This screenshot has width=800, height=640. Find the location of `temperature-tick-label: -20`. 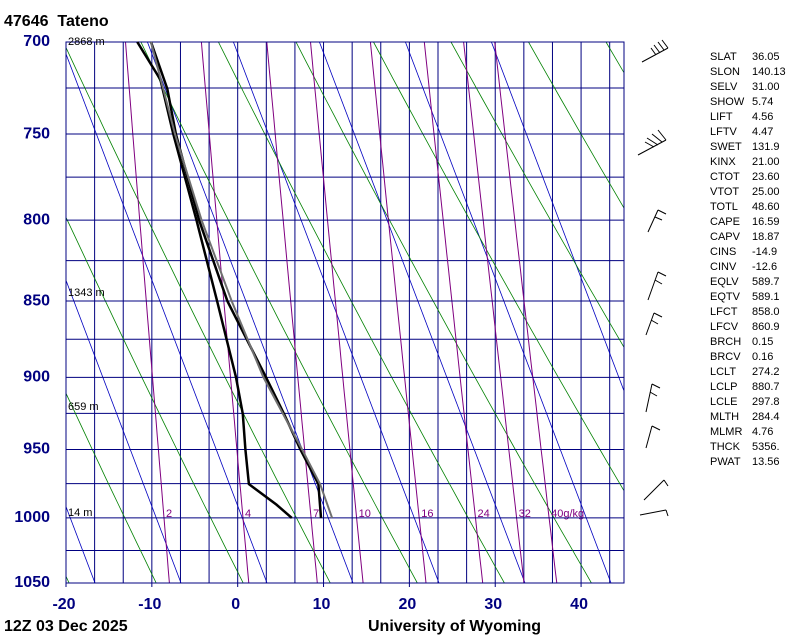

temperature-tick-label: -20 is located at coordinates (63, 604).